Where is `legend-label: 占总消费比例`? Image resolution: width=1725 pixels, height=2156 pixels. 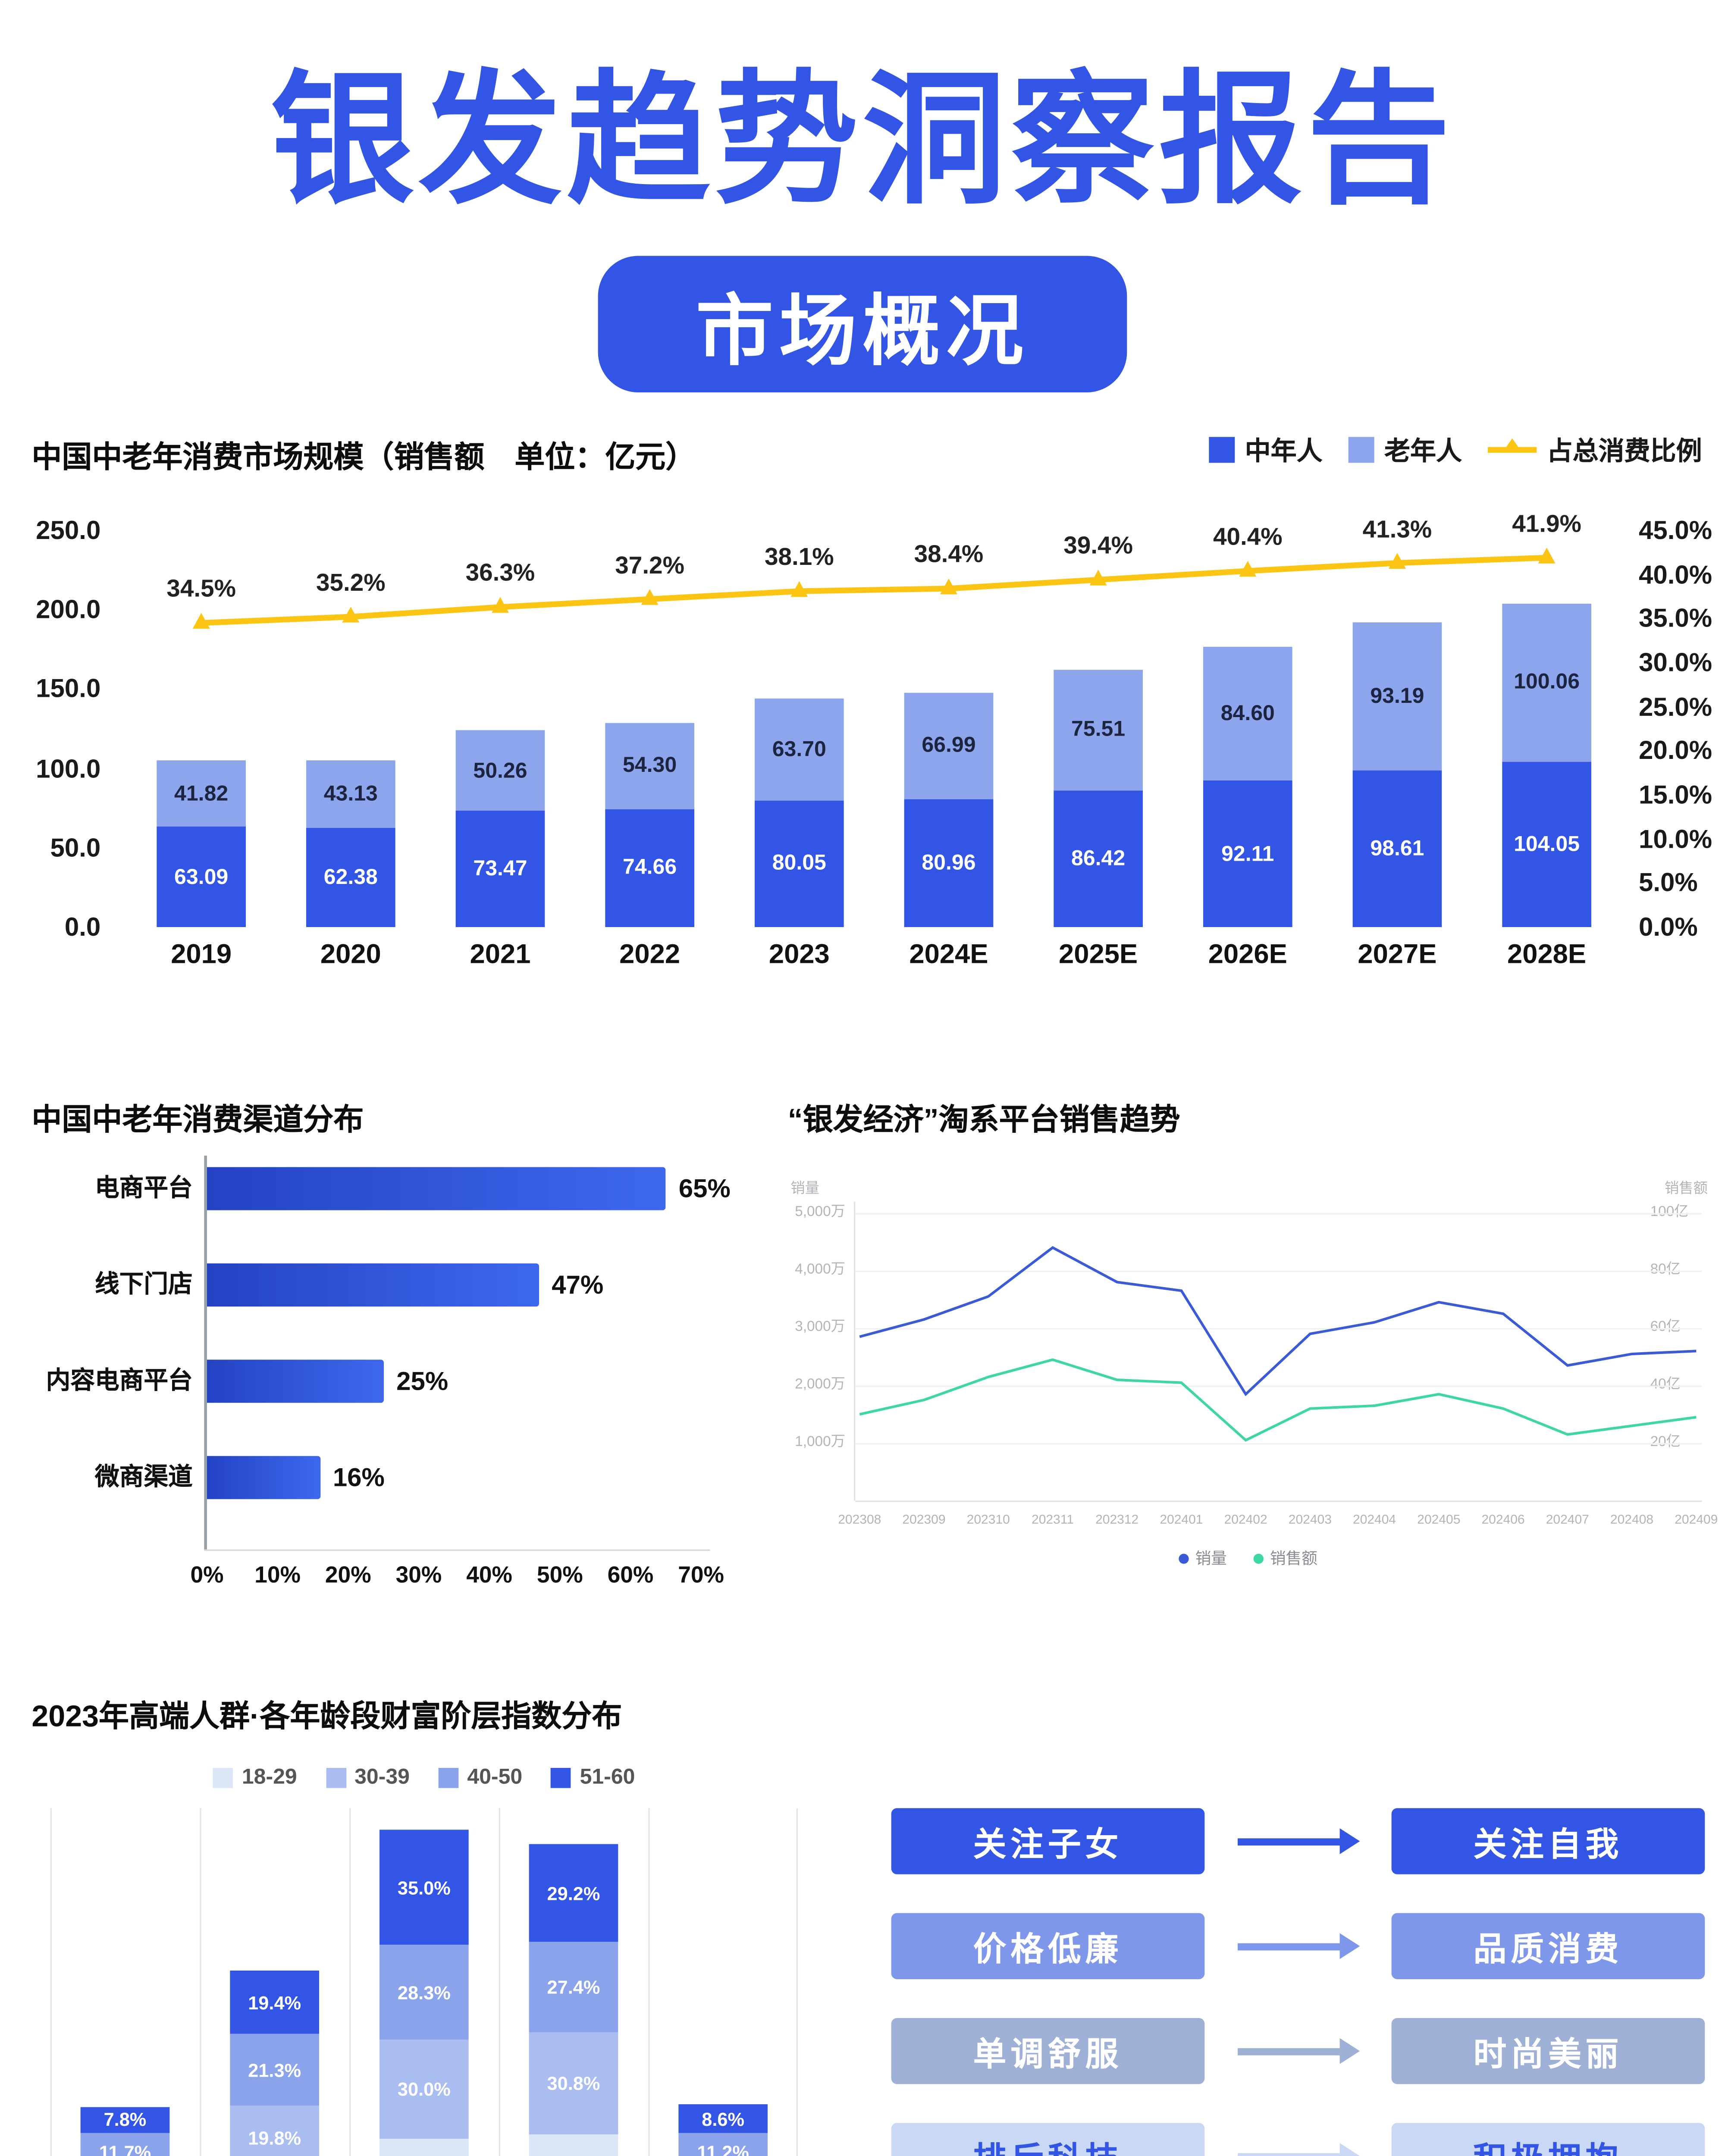
legend-label: 占总消费比例 is located at coordinates (1624, 451).